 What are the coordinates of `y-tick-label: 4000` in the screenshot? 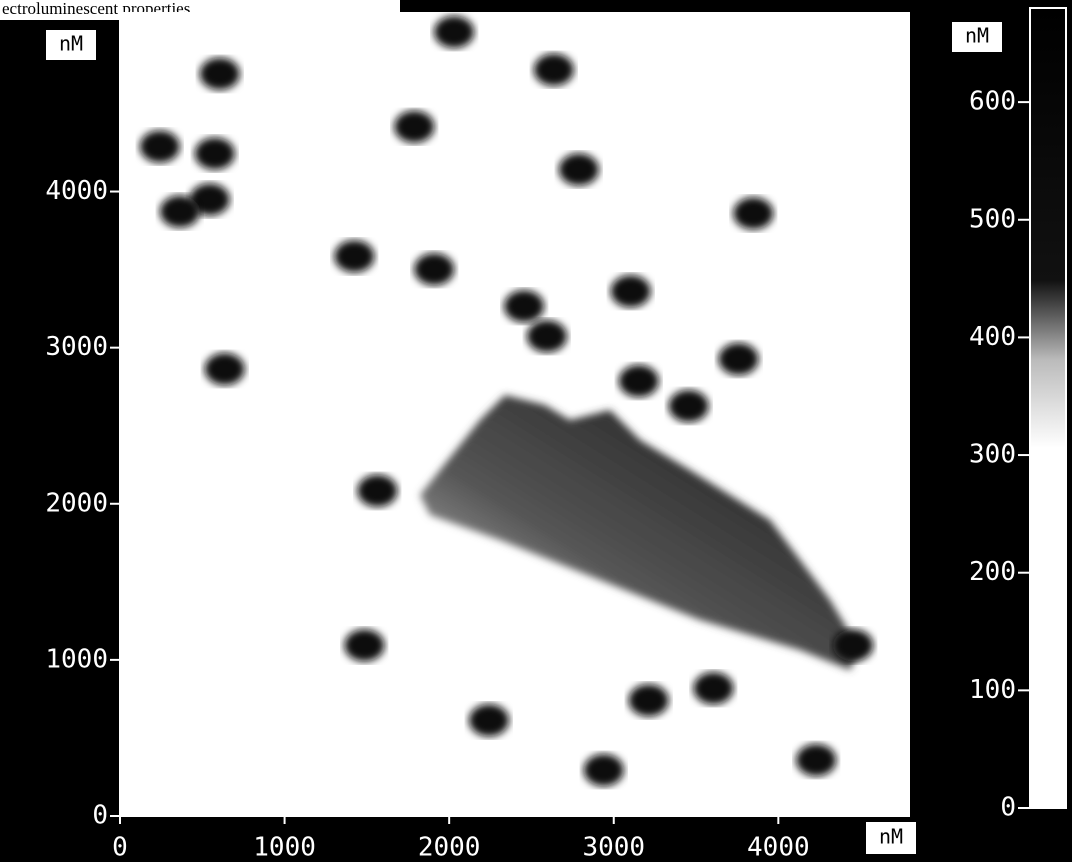 It's located at (76, 191).